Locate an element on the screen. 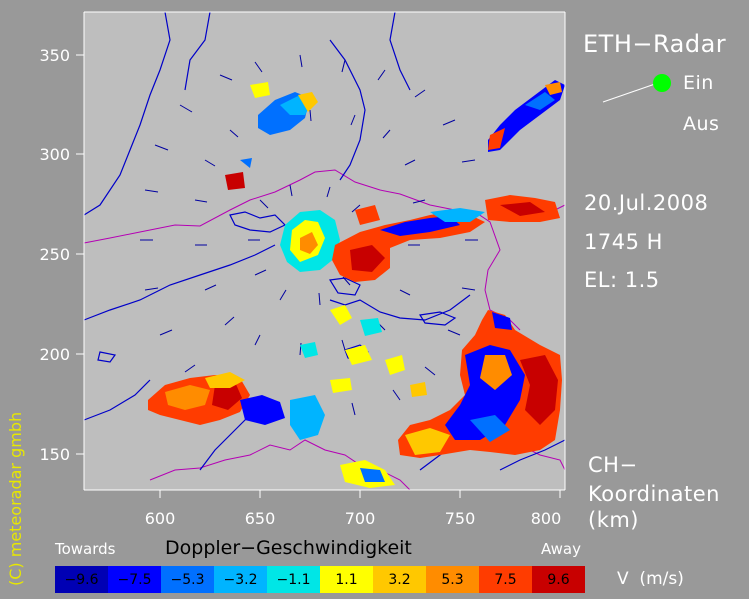 This screenshot has width=749, height=599. legend-bin: 5.3 is located at coordinates (452, 579).